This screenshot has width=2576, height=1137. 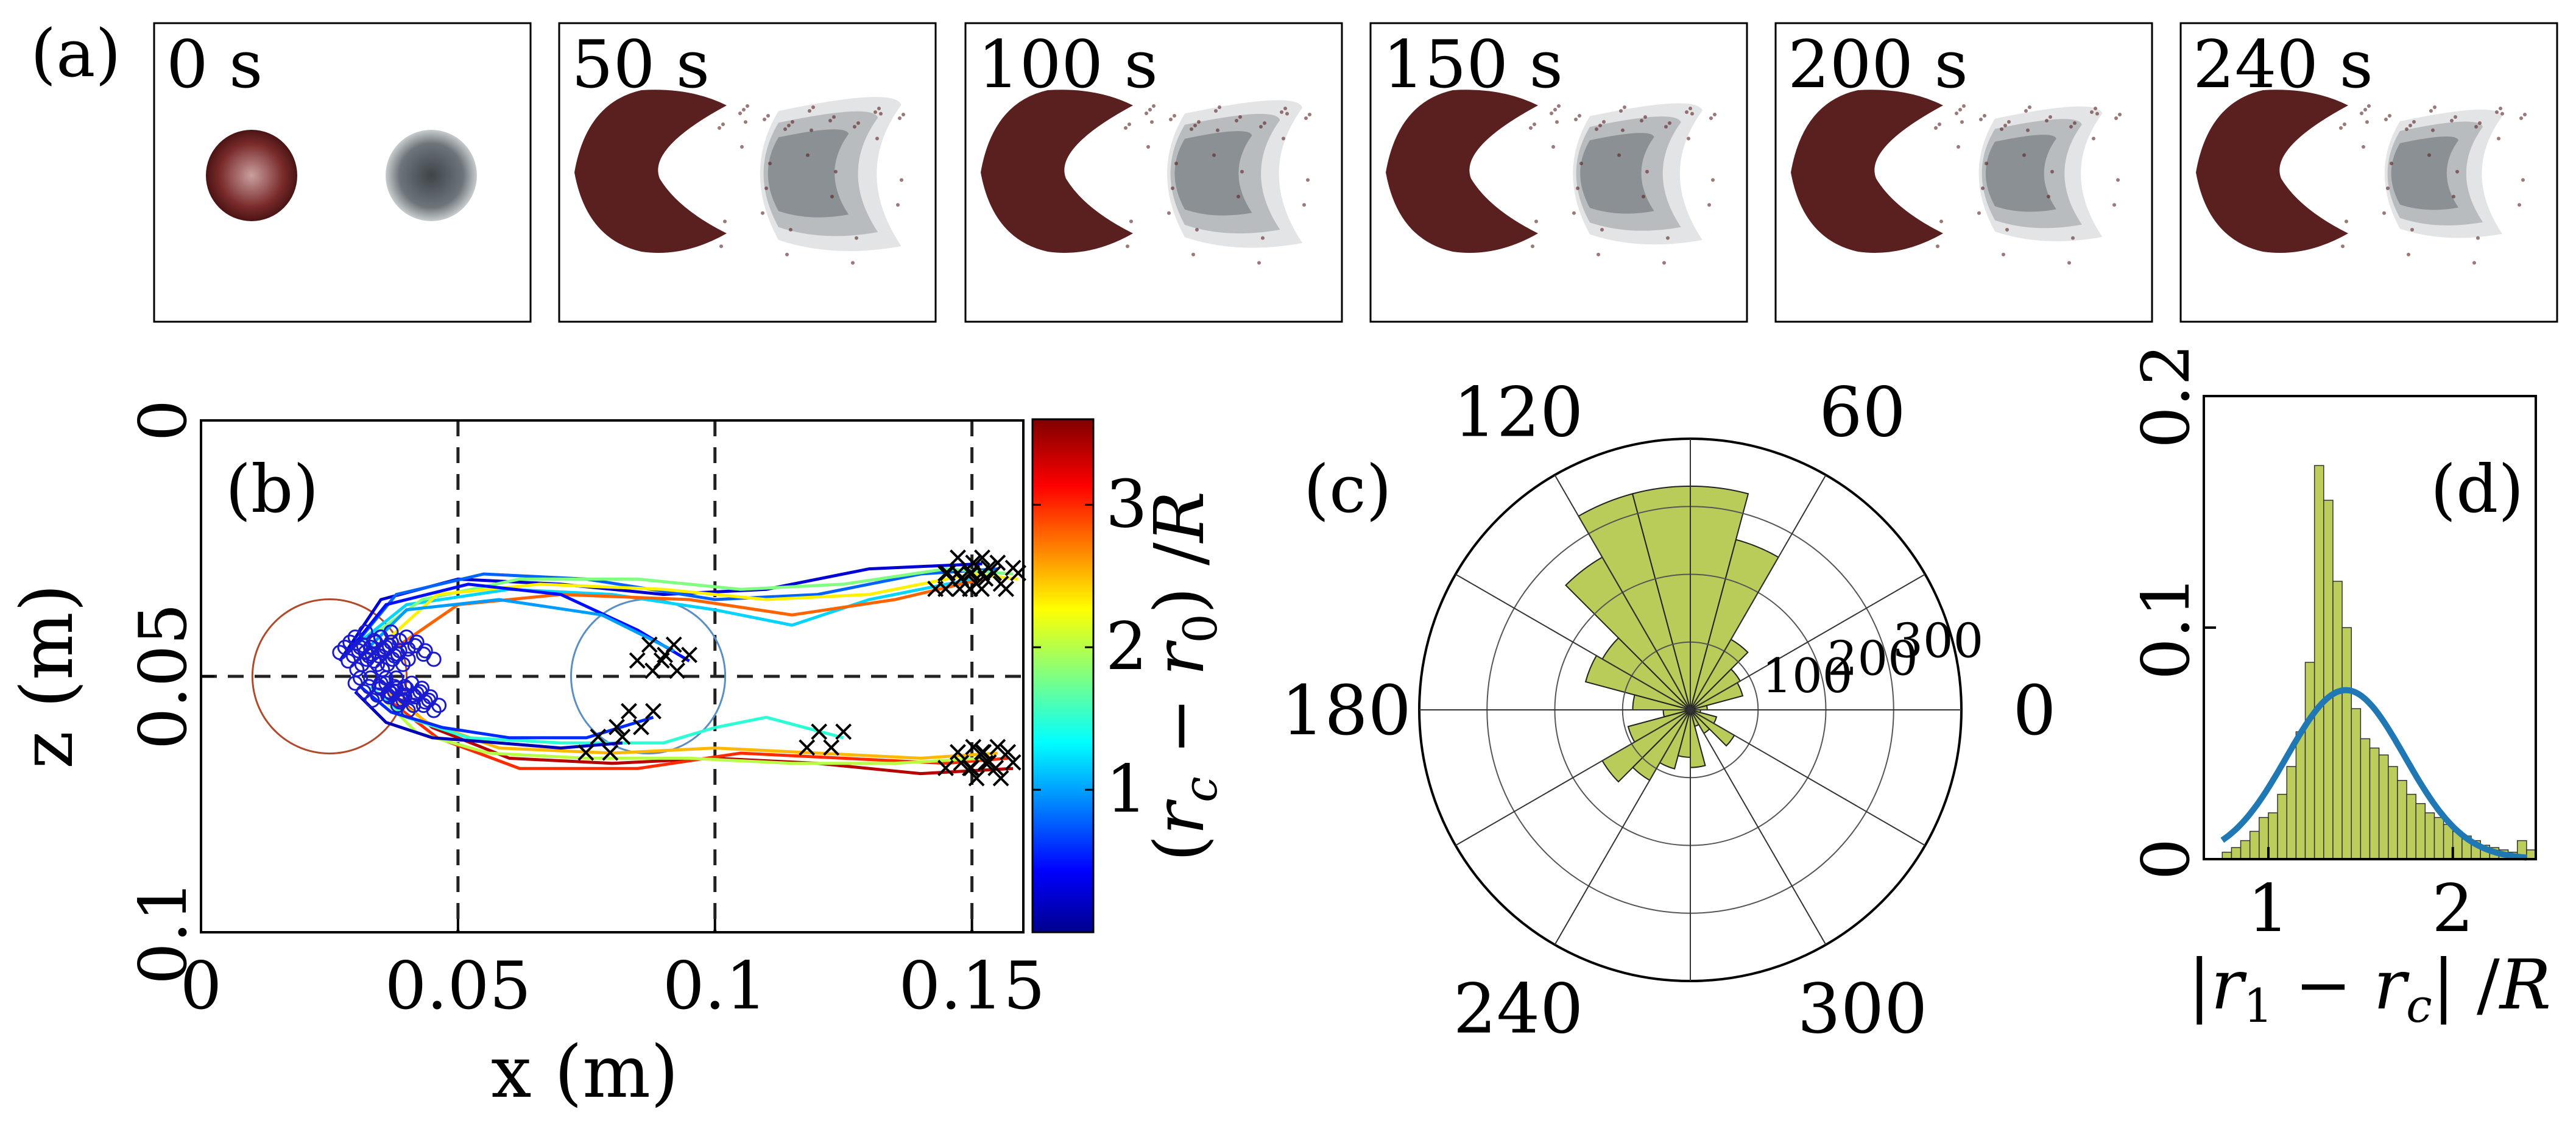 What do you see at coordinates (1807, 676) in the screenshot?
I see `polar-radius-label: 100` at bounding box center [1807, 676].